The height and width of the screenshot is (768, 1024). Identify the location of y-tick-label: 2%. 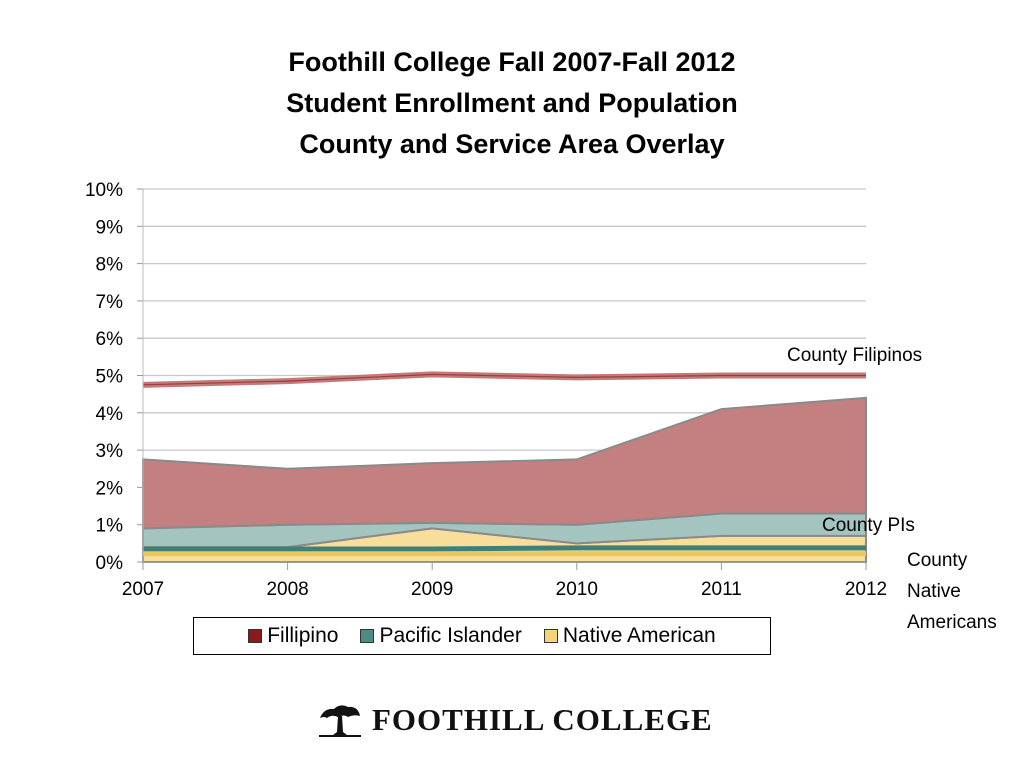
(110, 488).